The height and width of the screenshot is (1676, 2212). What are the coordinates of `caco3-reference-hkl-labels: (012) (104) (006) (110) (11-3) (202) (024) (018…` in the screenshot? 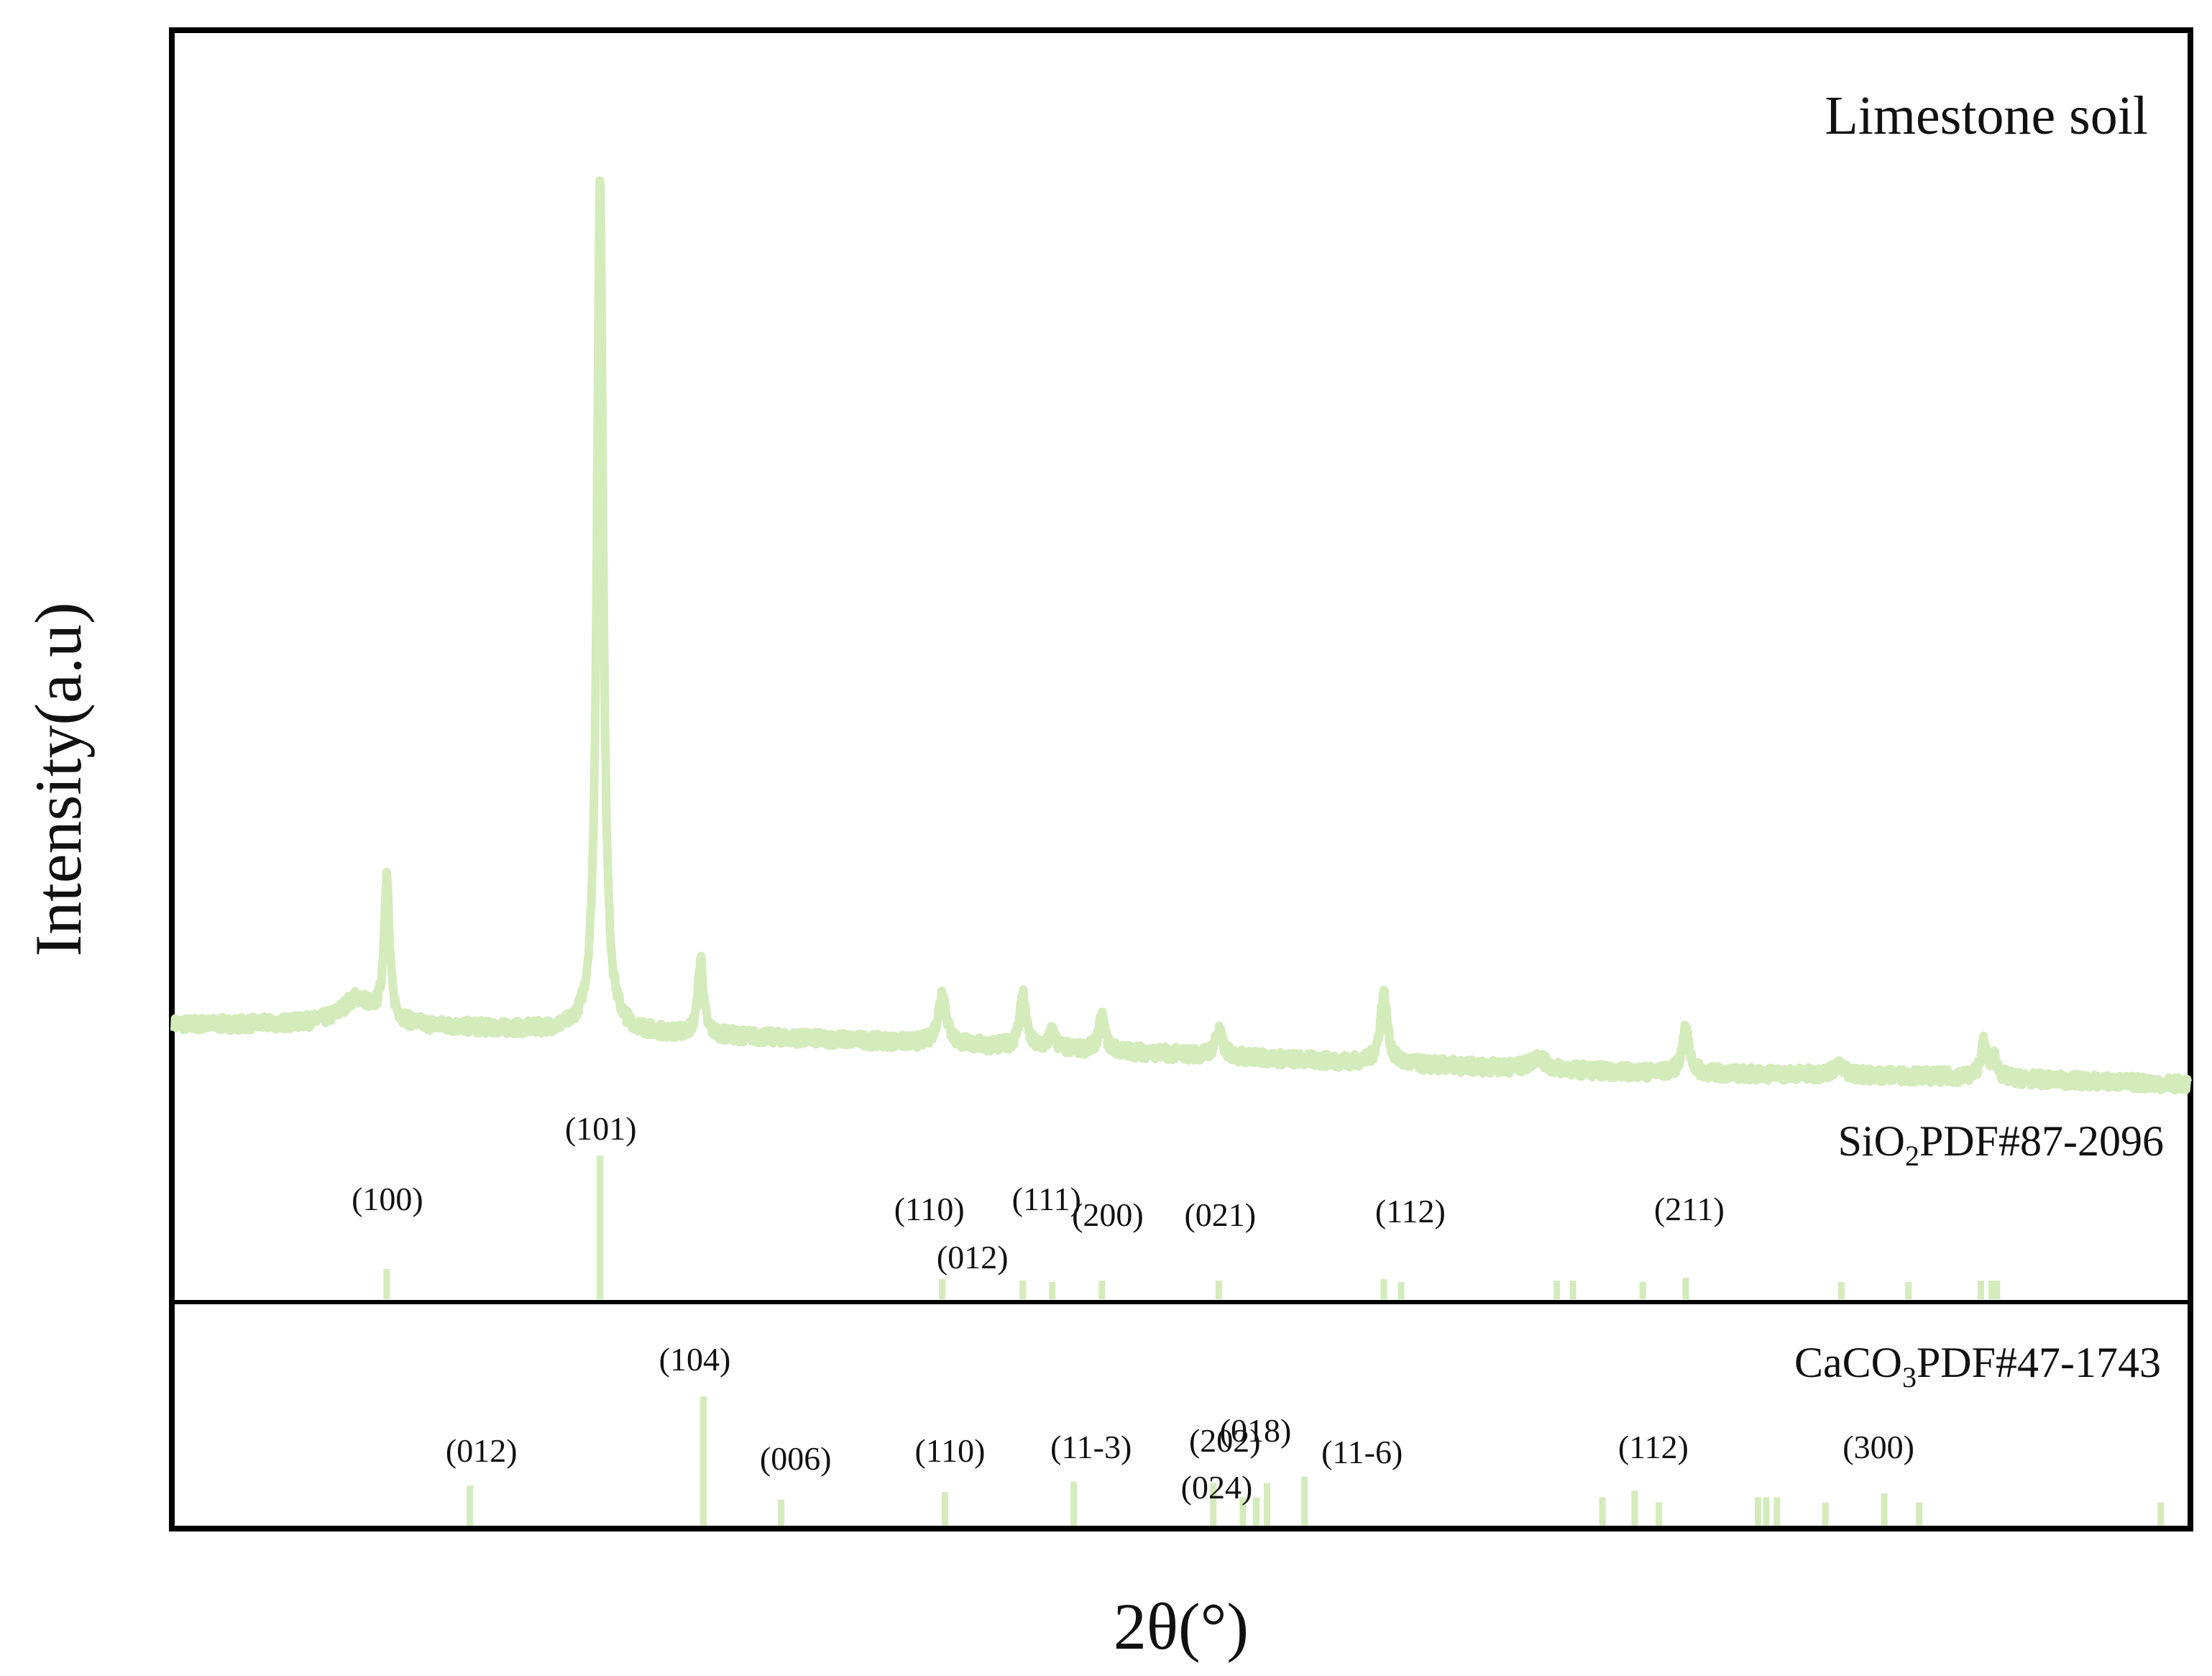 It's located at (1180, 1423).